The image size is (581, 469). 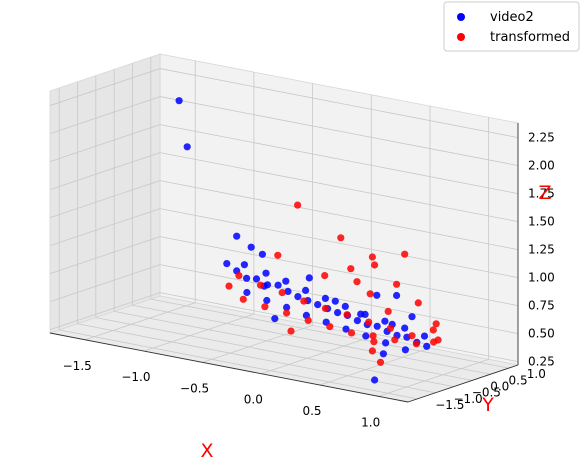 I want to click on y-tick-label: −1.5, so click(x=449, y=405).